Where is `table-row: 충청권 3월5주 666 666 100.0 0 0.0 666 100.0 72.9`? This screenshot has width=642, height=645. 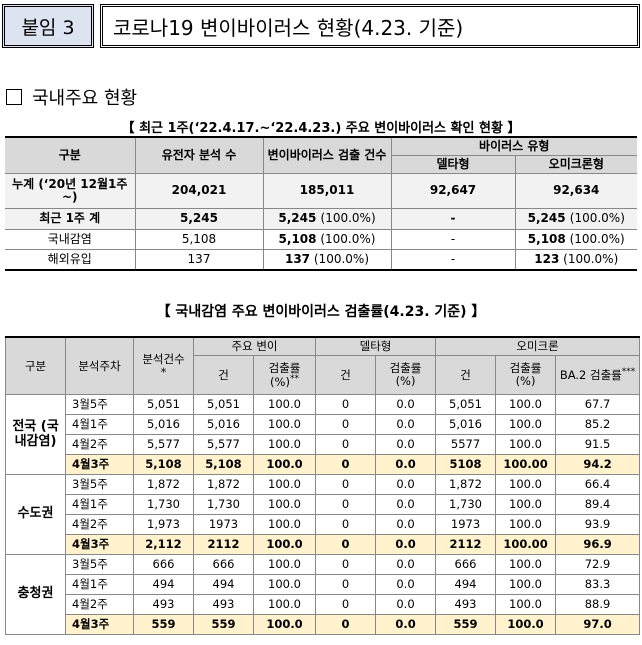 table-row: 충청권 3월5주 666 666 100.0 0 0.0 666 100.0 72.9 is located at coordinates (323, 594).